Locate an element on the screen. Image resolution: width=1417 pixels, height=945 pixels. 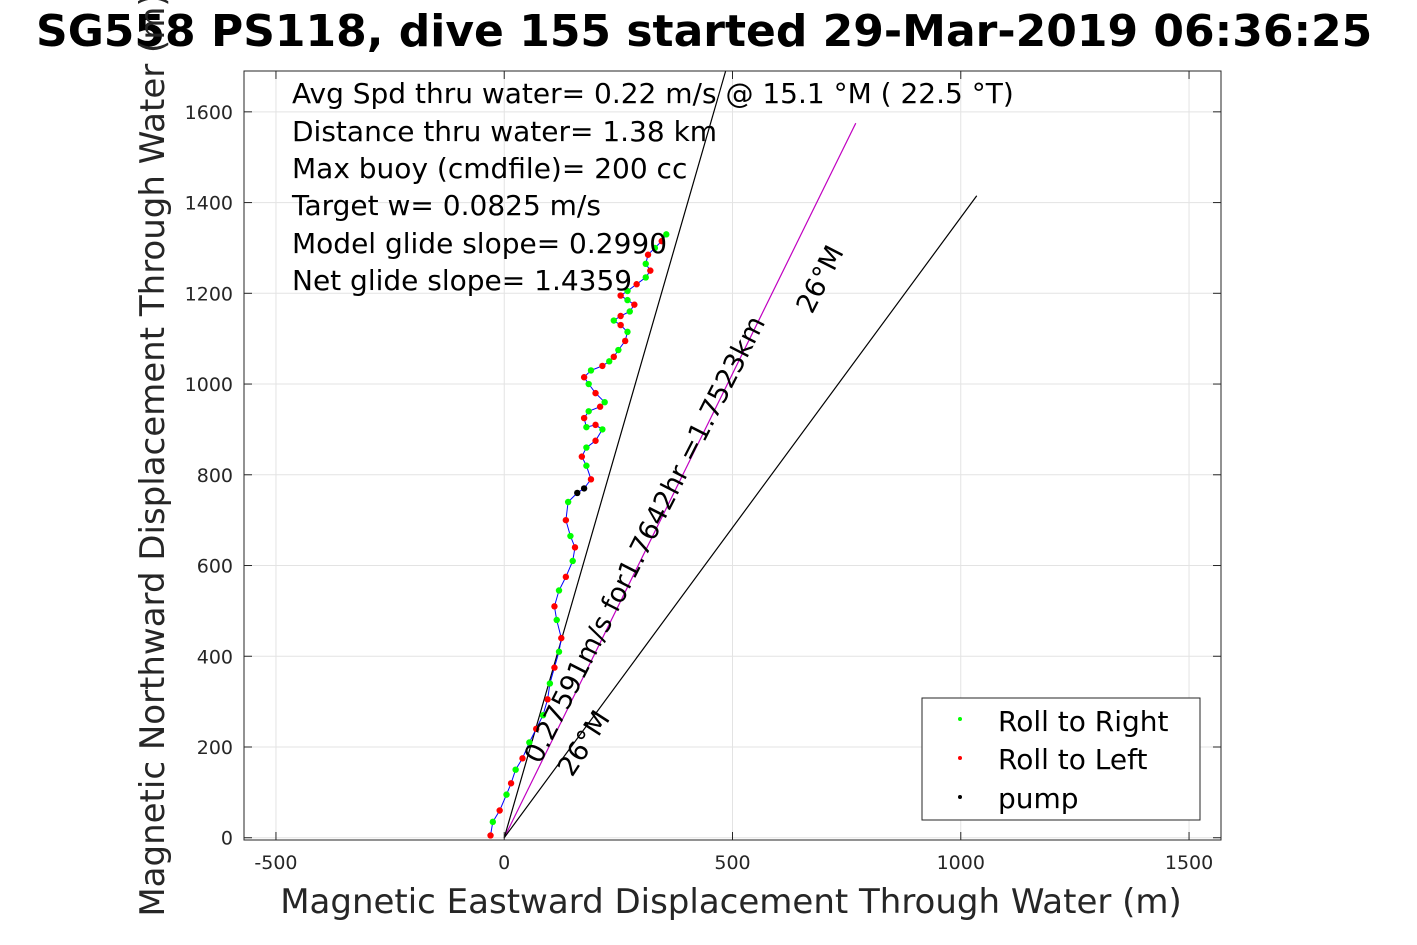
y-tick-label: 800 is located at coordinates (215, 476).